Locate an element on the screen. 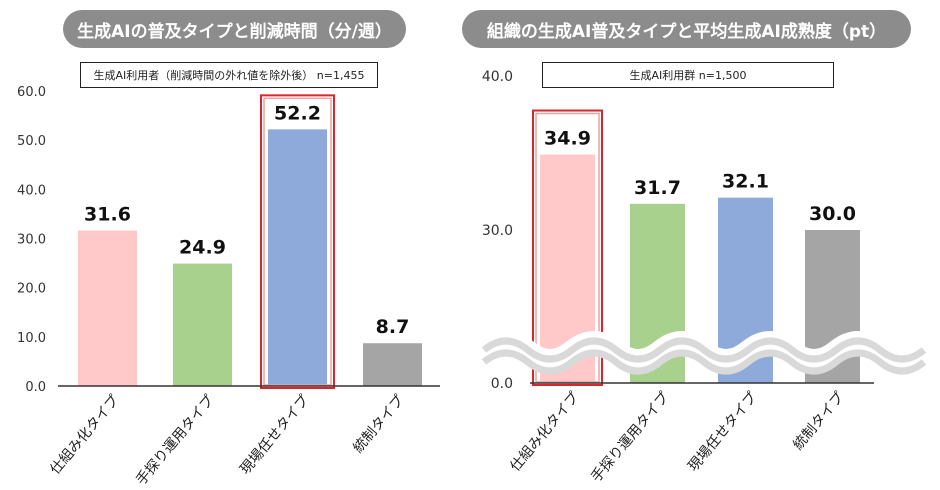 The image size is (940, 490). data-label: 34.9 is located at coordinates (567, 139).